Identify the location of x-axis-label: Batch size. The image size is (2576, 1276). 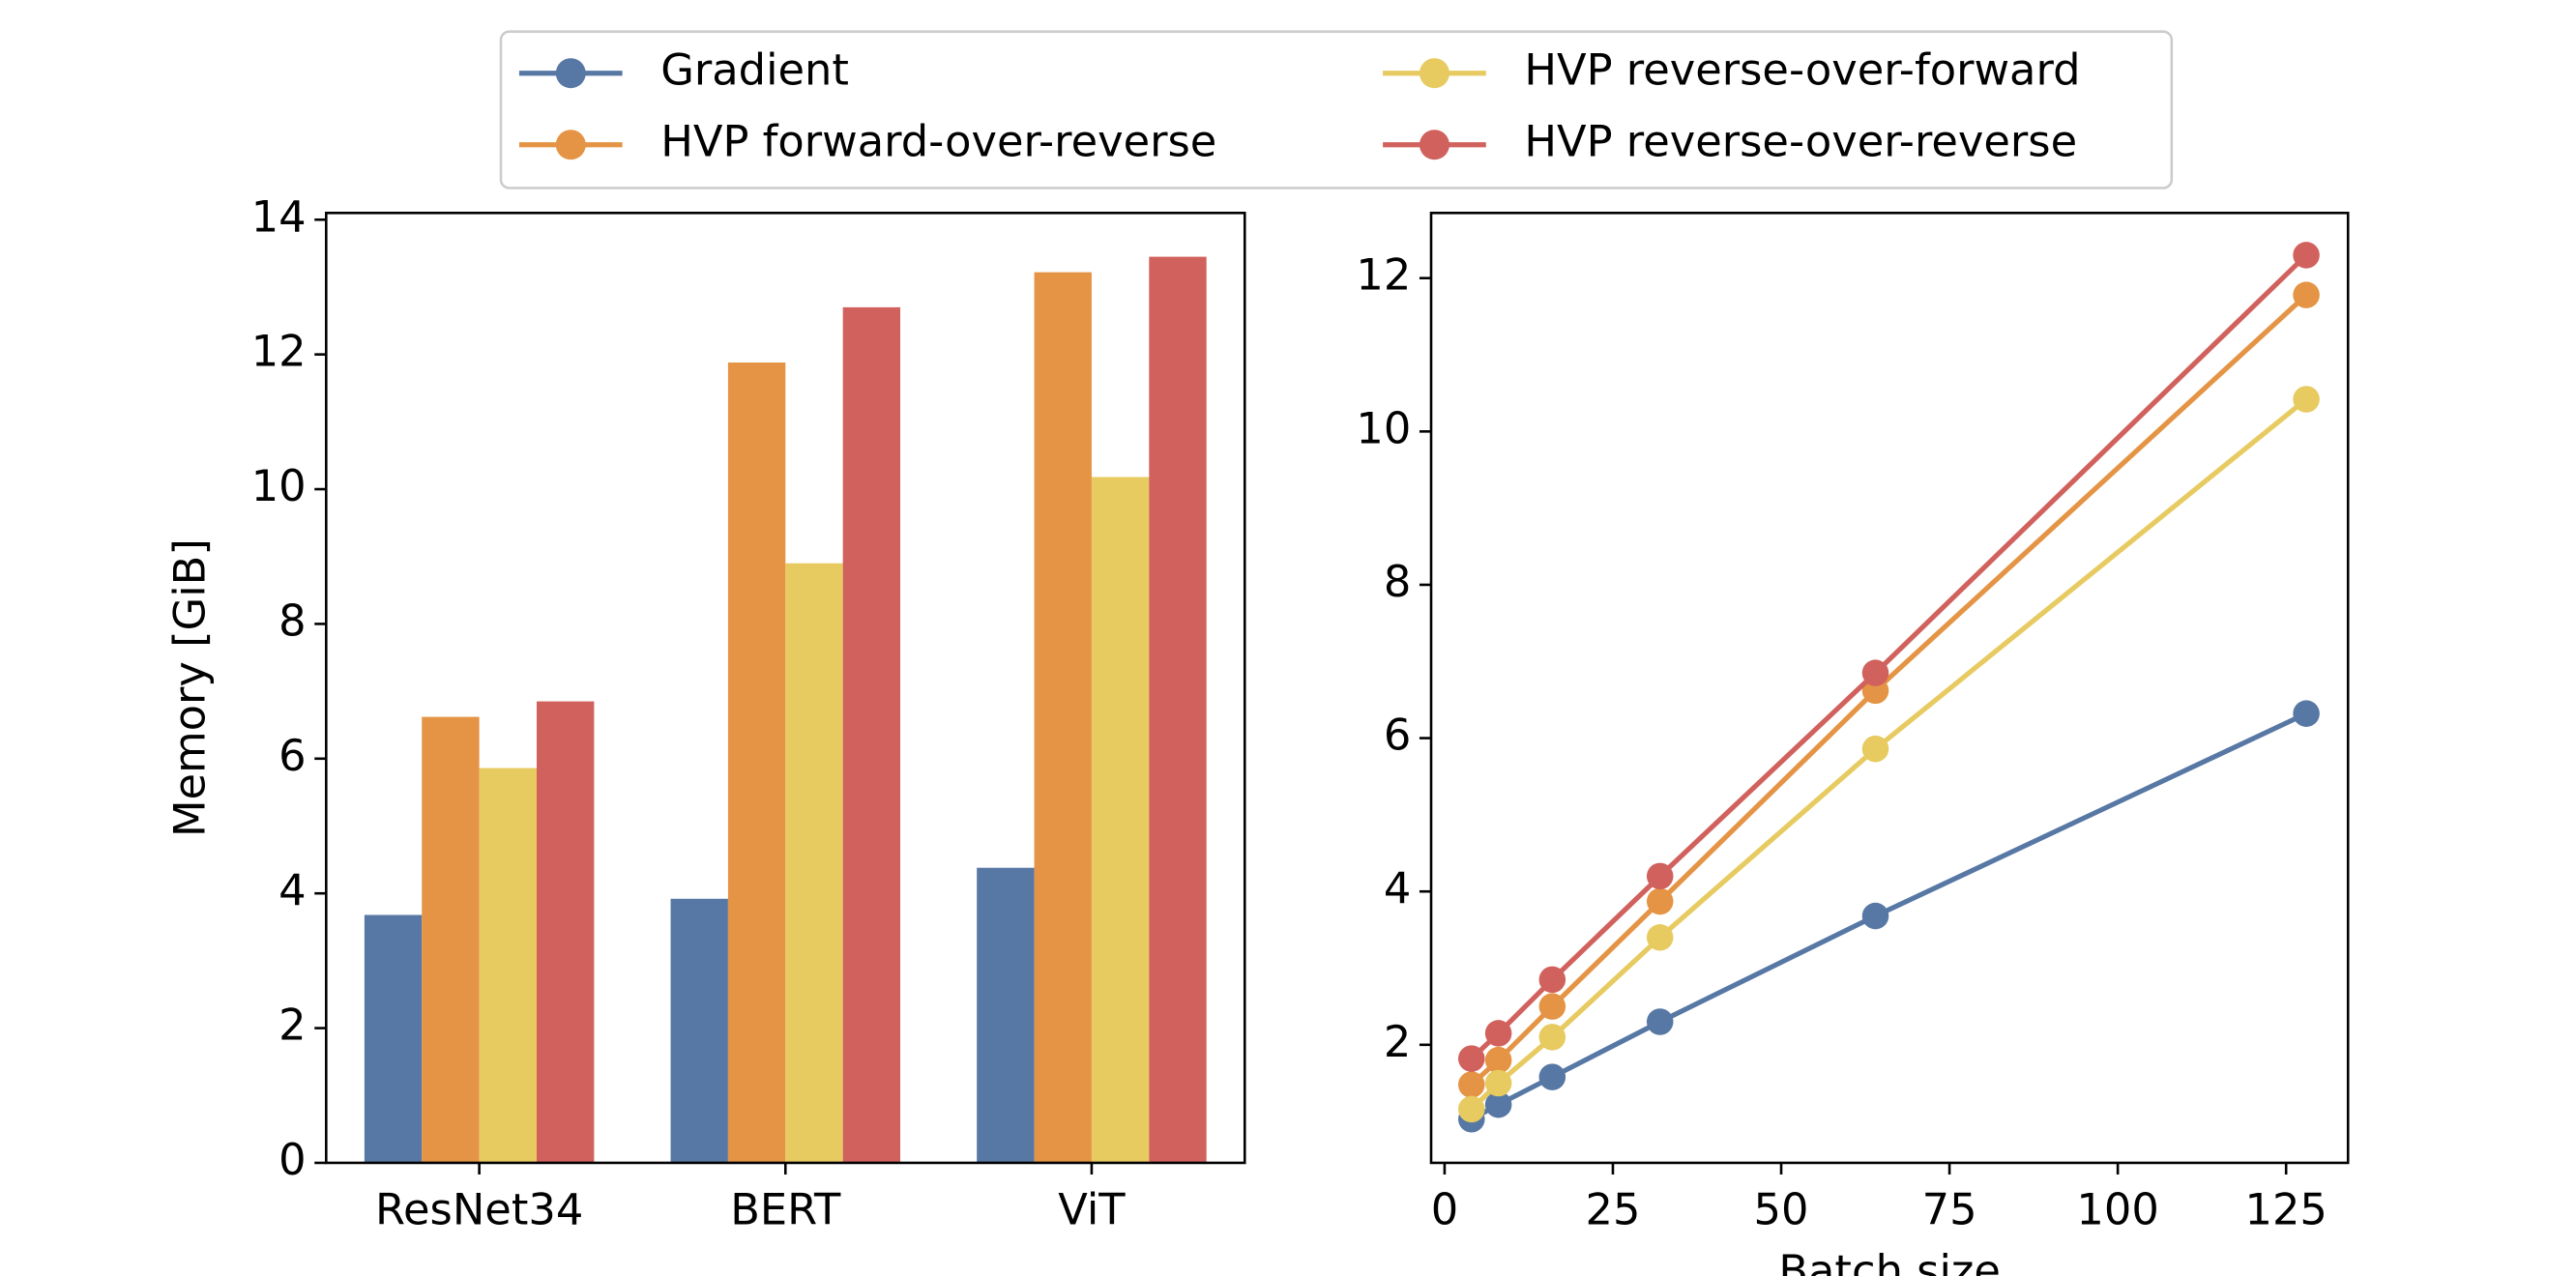
(1889, 1260).